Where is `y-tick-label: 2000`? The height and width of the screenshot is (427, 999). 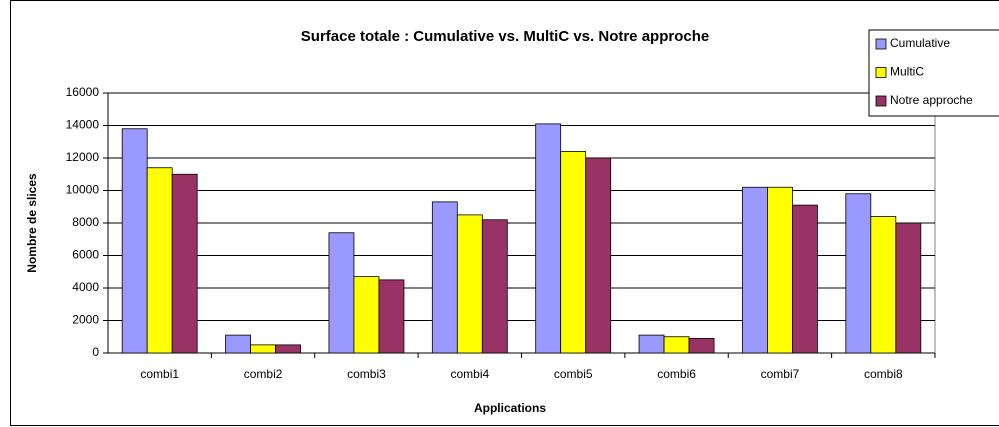
y-tick-label: 2000 is located at coordinates (85, 320).